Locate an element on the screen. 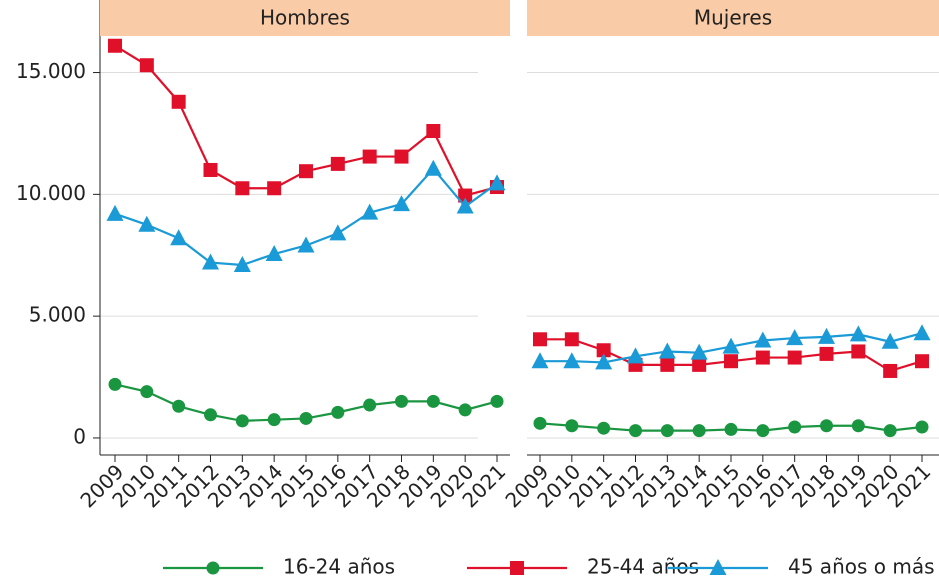  y-tick-label: 5.000 is located at coordinates (57, 315).